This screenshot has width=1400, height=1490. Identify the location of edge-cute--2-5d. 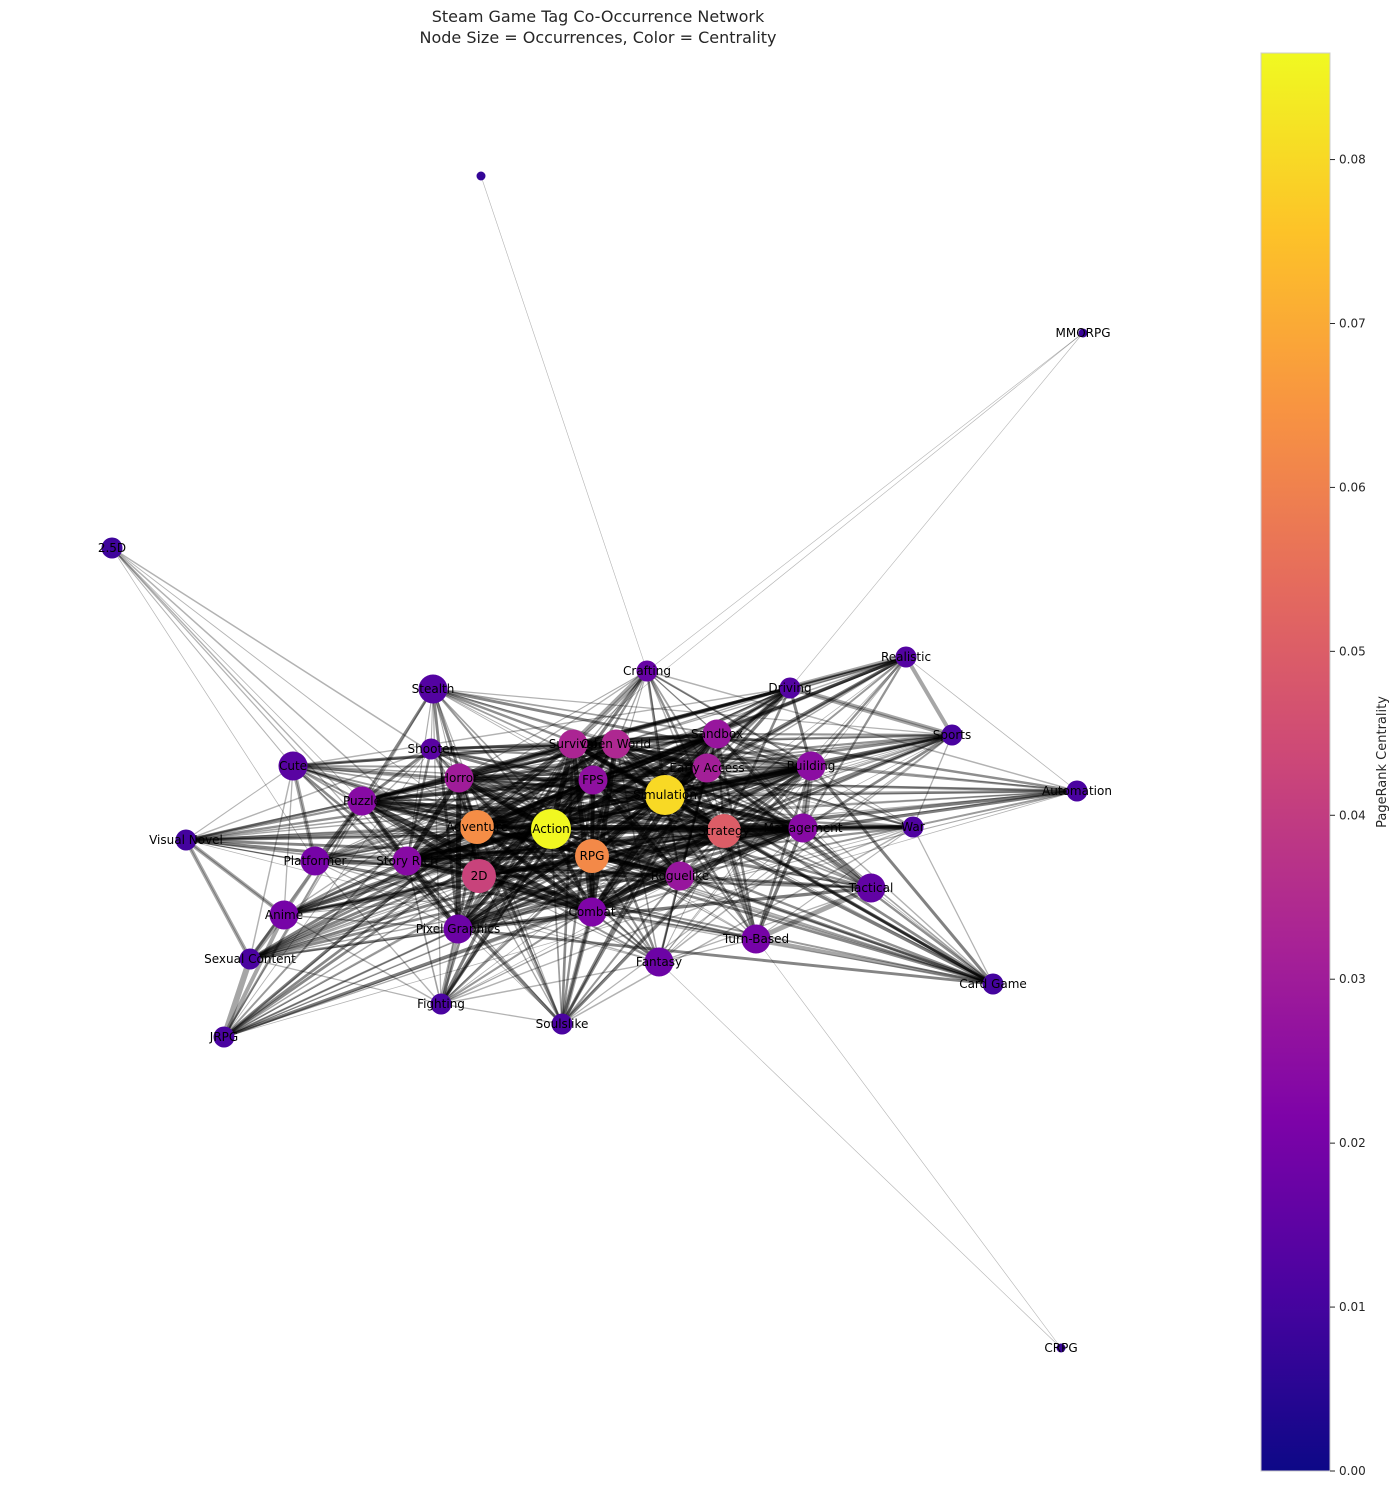
(202, 657).